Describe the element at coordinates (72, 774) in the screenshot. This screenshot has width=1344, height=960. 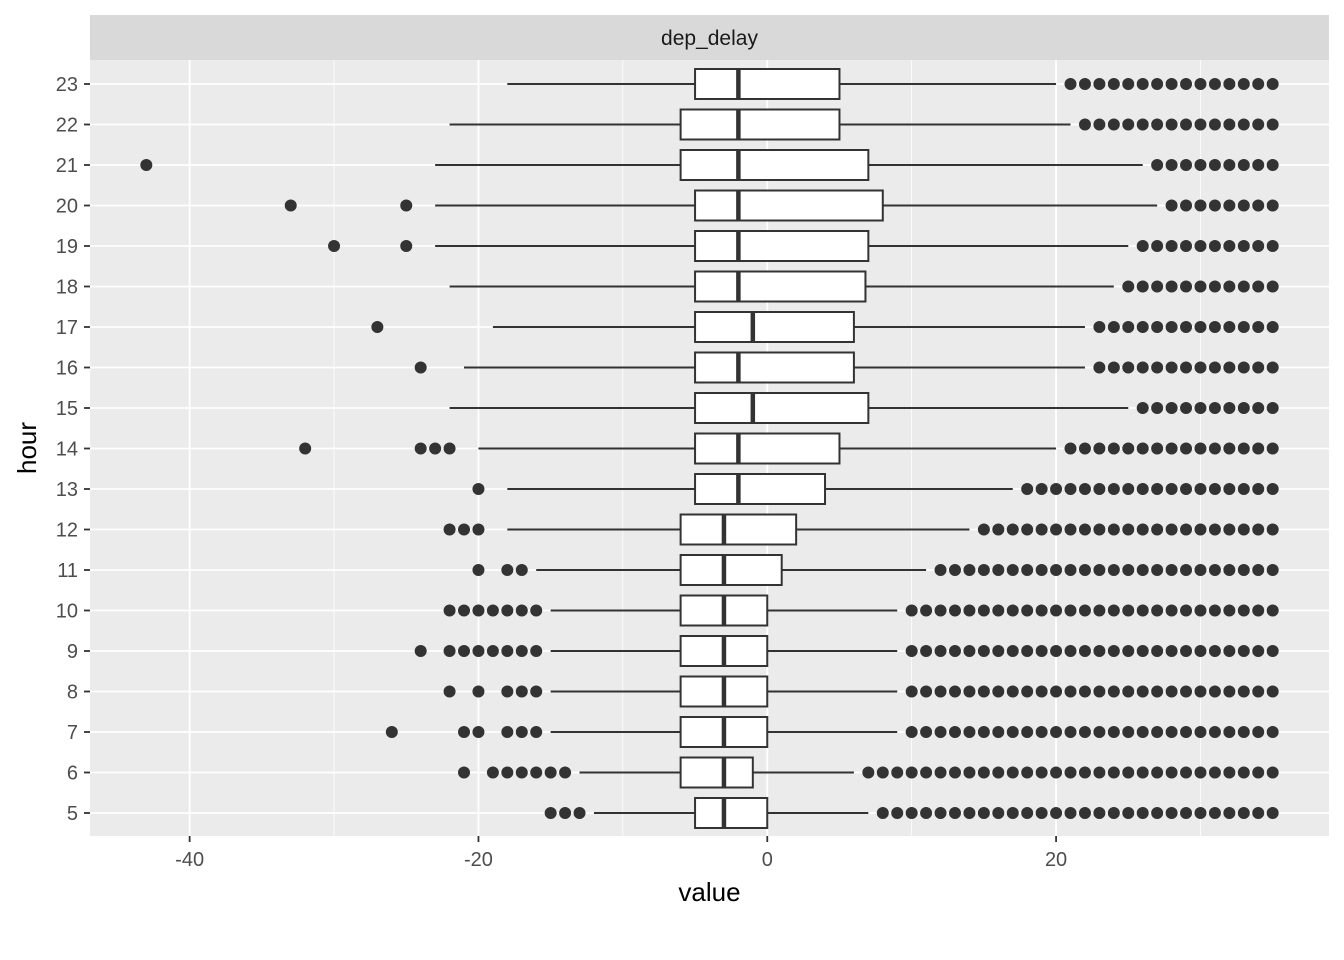
I see `y-tick-label: 6` at that location.